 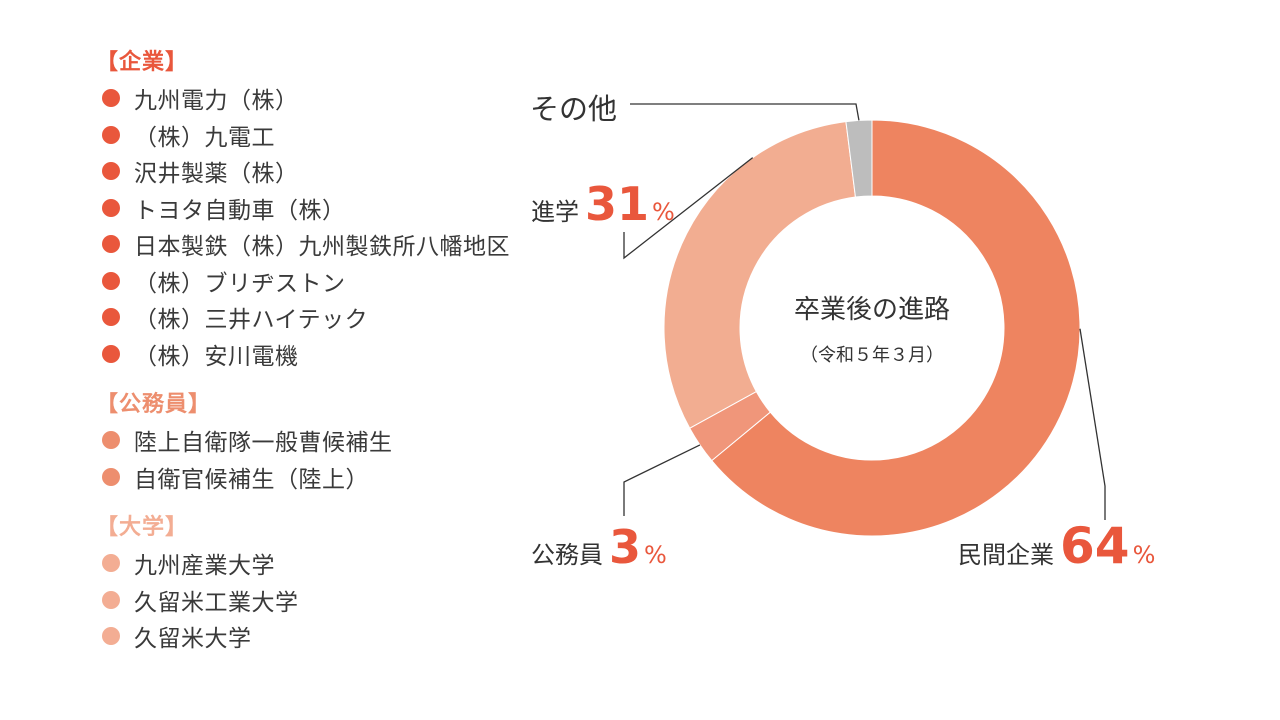 What do you see at coordinates (204, 137) in the screenshot?
I see `legend-item-label: （株）九電工` at bounding box center [204, 137].